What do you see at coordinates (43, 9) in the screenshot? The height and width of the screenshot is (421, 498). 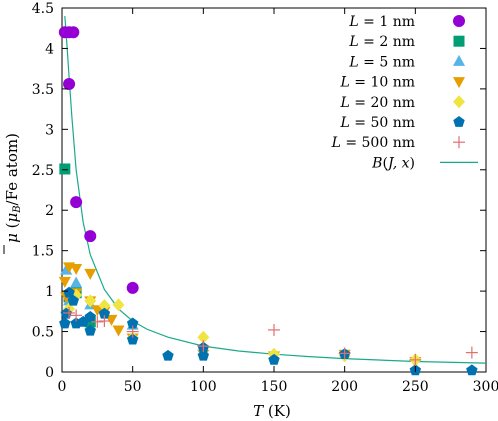 I see `y-tick-label: 4.5` at bounding box center [43, 9].